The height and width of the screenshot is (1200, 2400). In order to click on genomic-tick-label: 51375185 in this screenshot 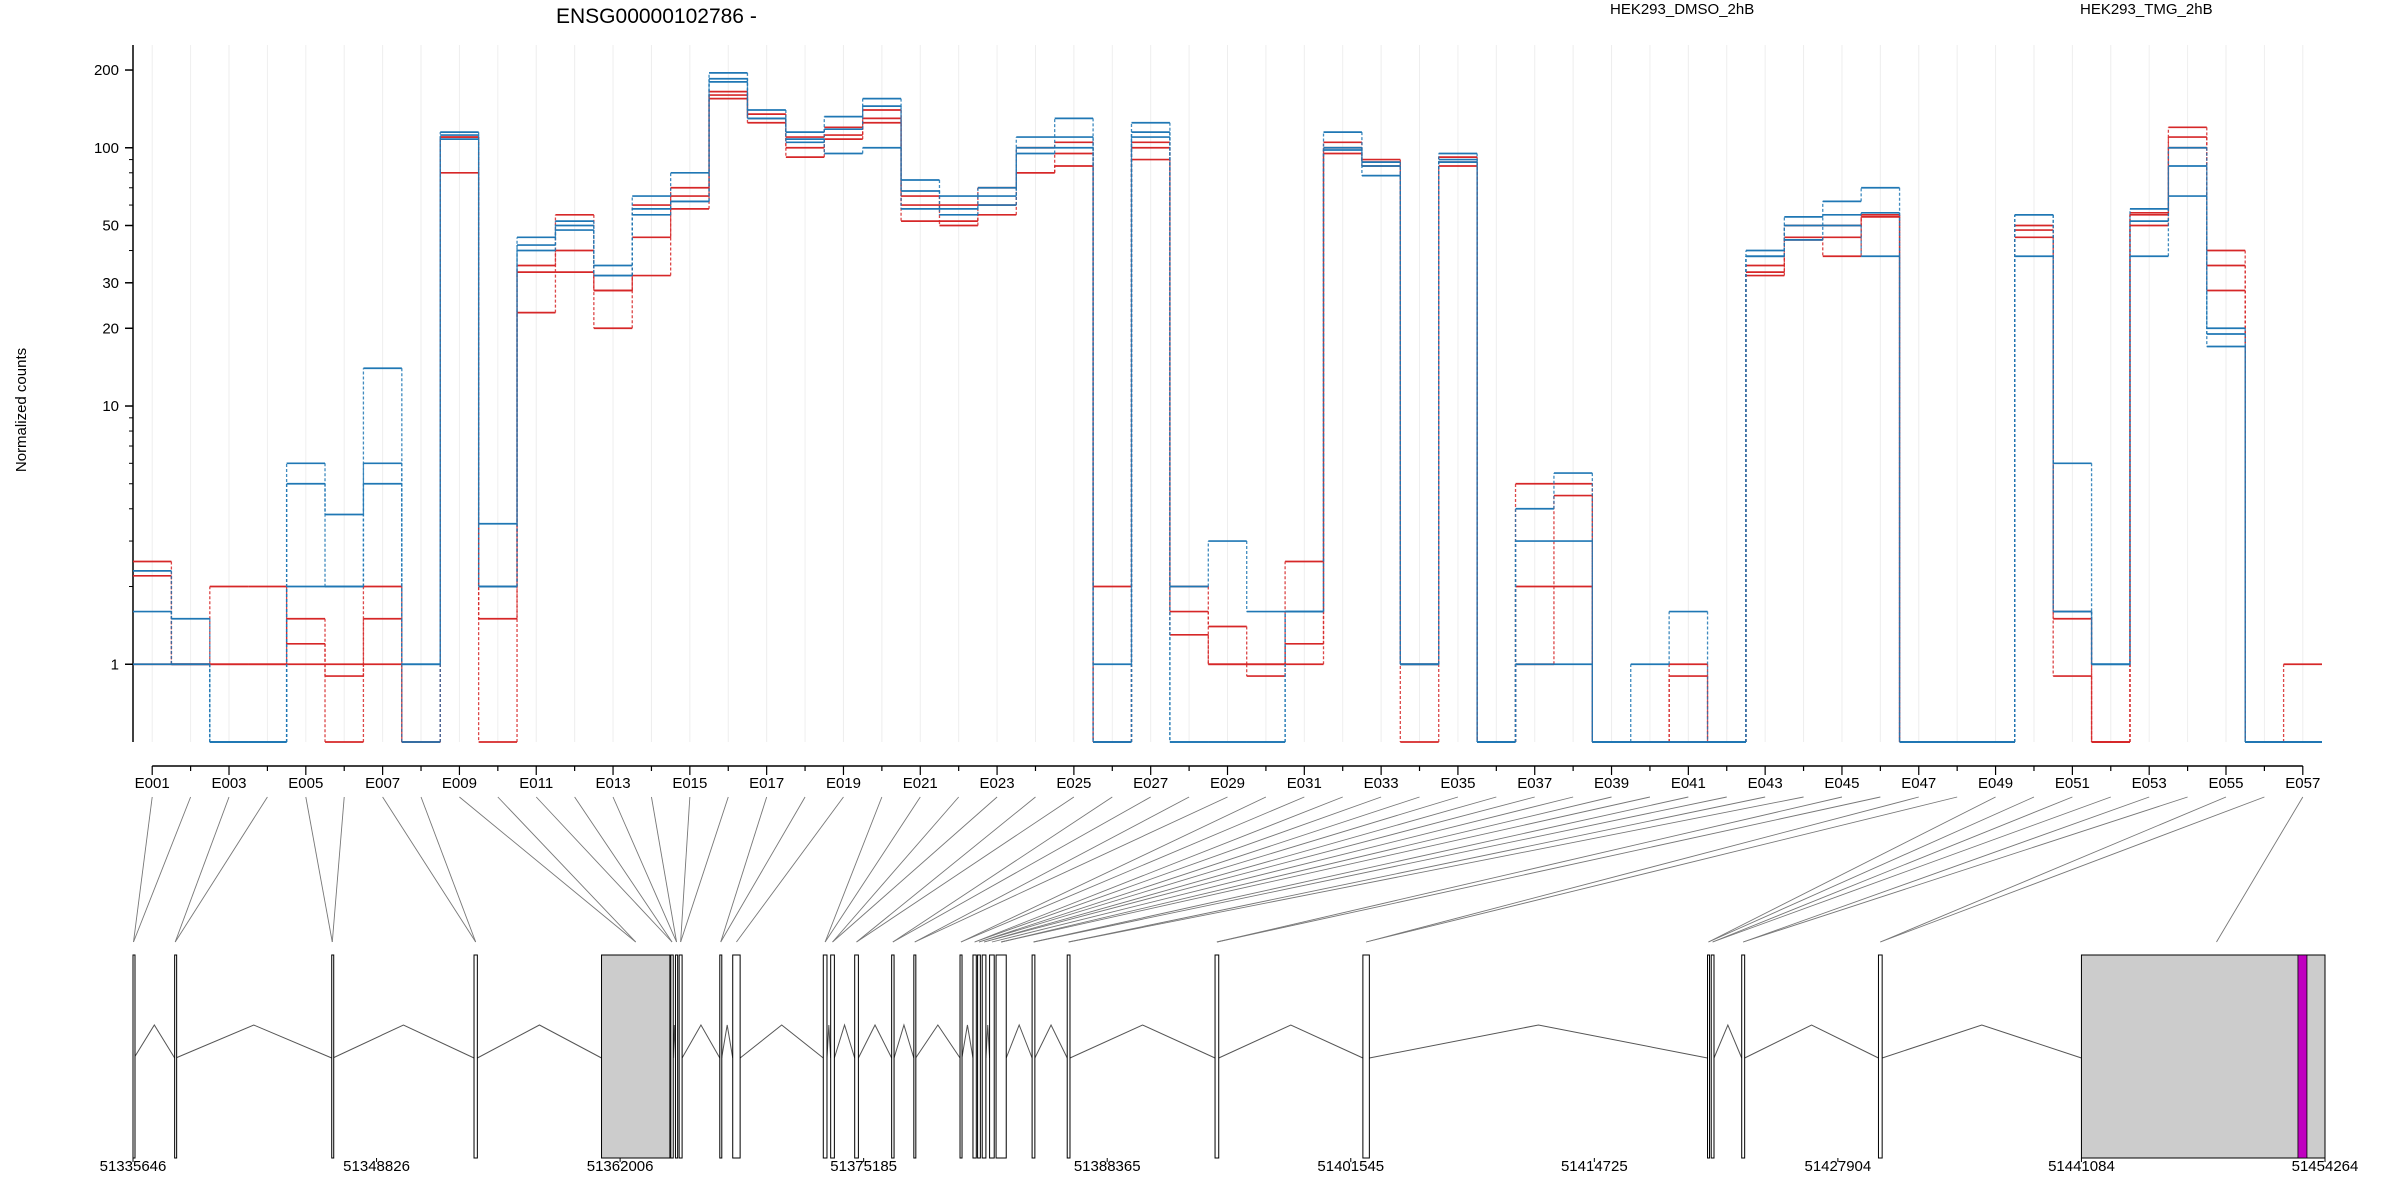, I will do `click(863, 1166)`.